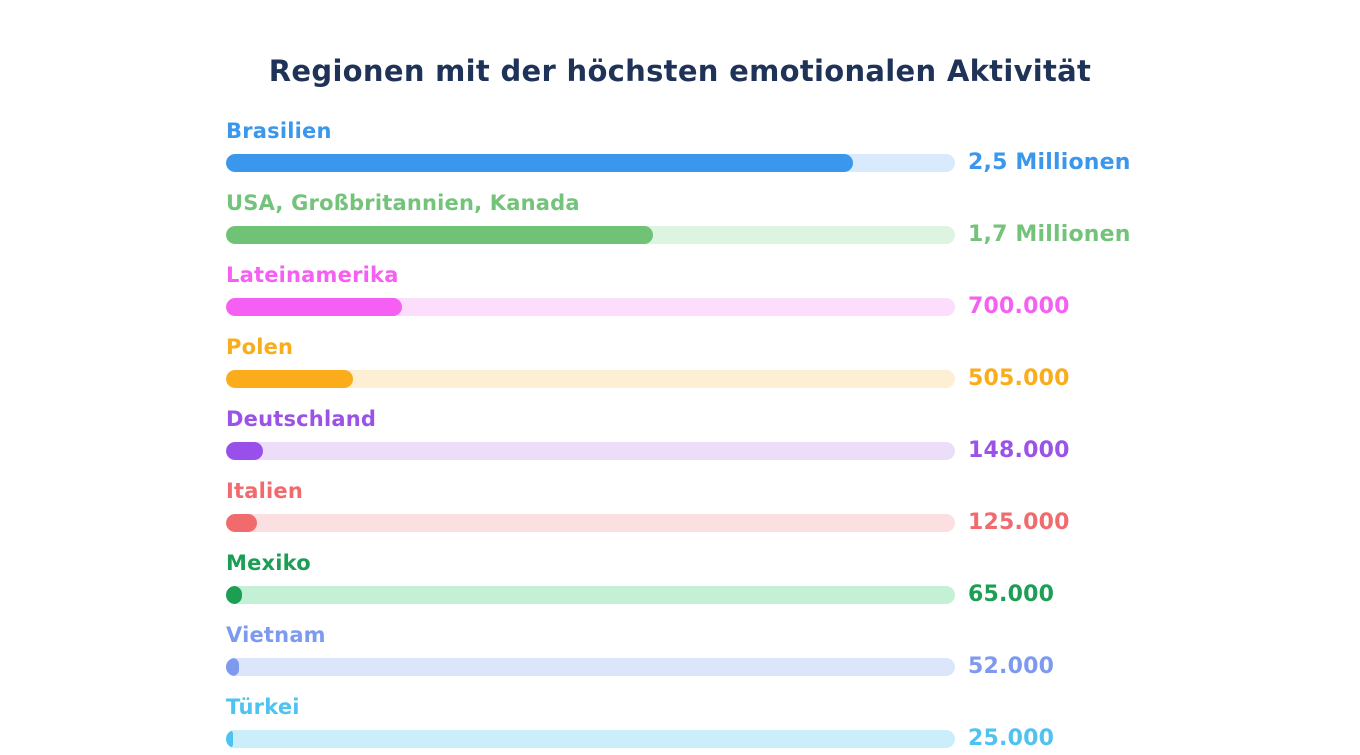 The image size is (1360, 755). Describe the element at coordinates (265, 491) in the screenshot. I see `region-label: Italien` at that location.